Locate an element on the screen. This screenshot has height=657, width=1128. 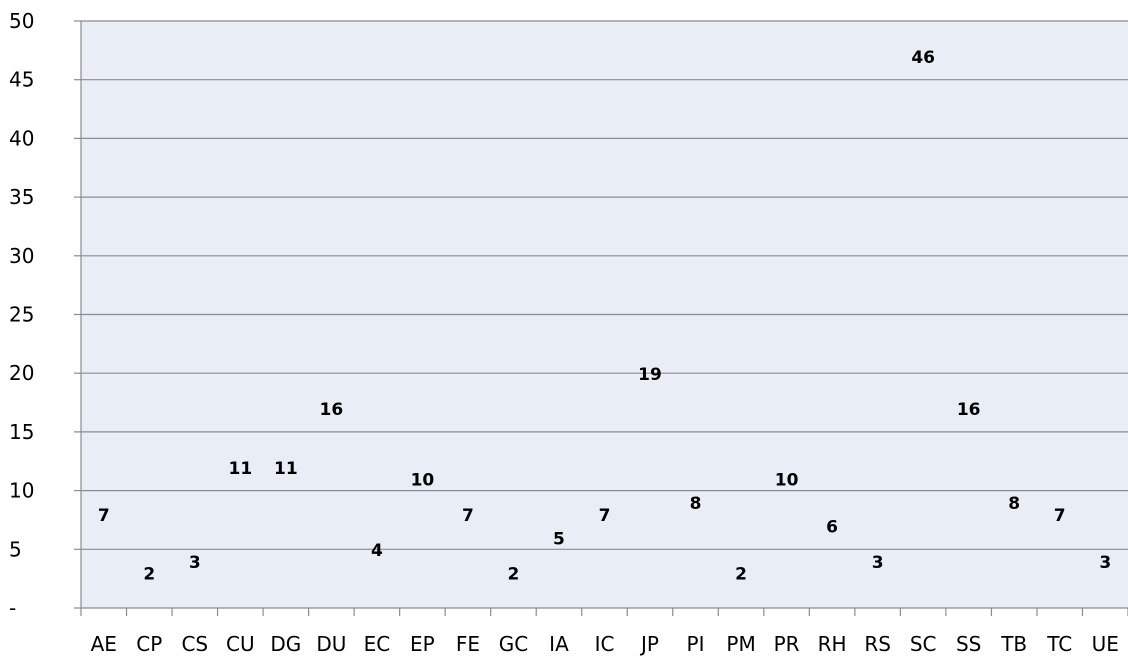
x-tick-label: AE is located at coordinates (104, 644).